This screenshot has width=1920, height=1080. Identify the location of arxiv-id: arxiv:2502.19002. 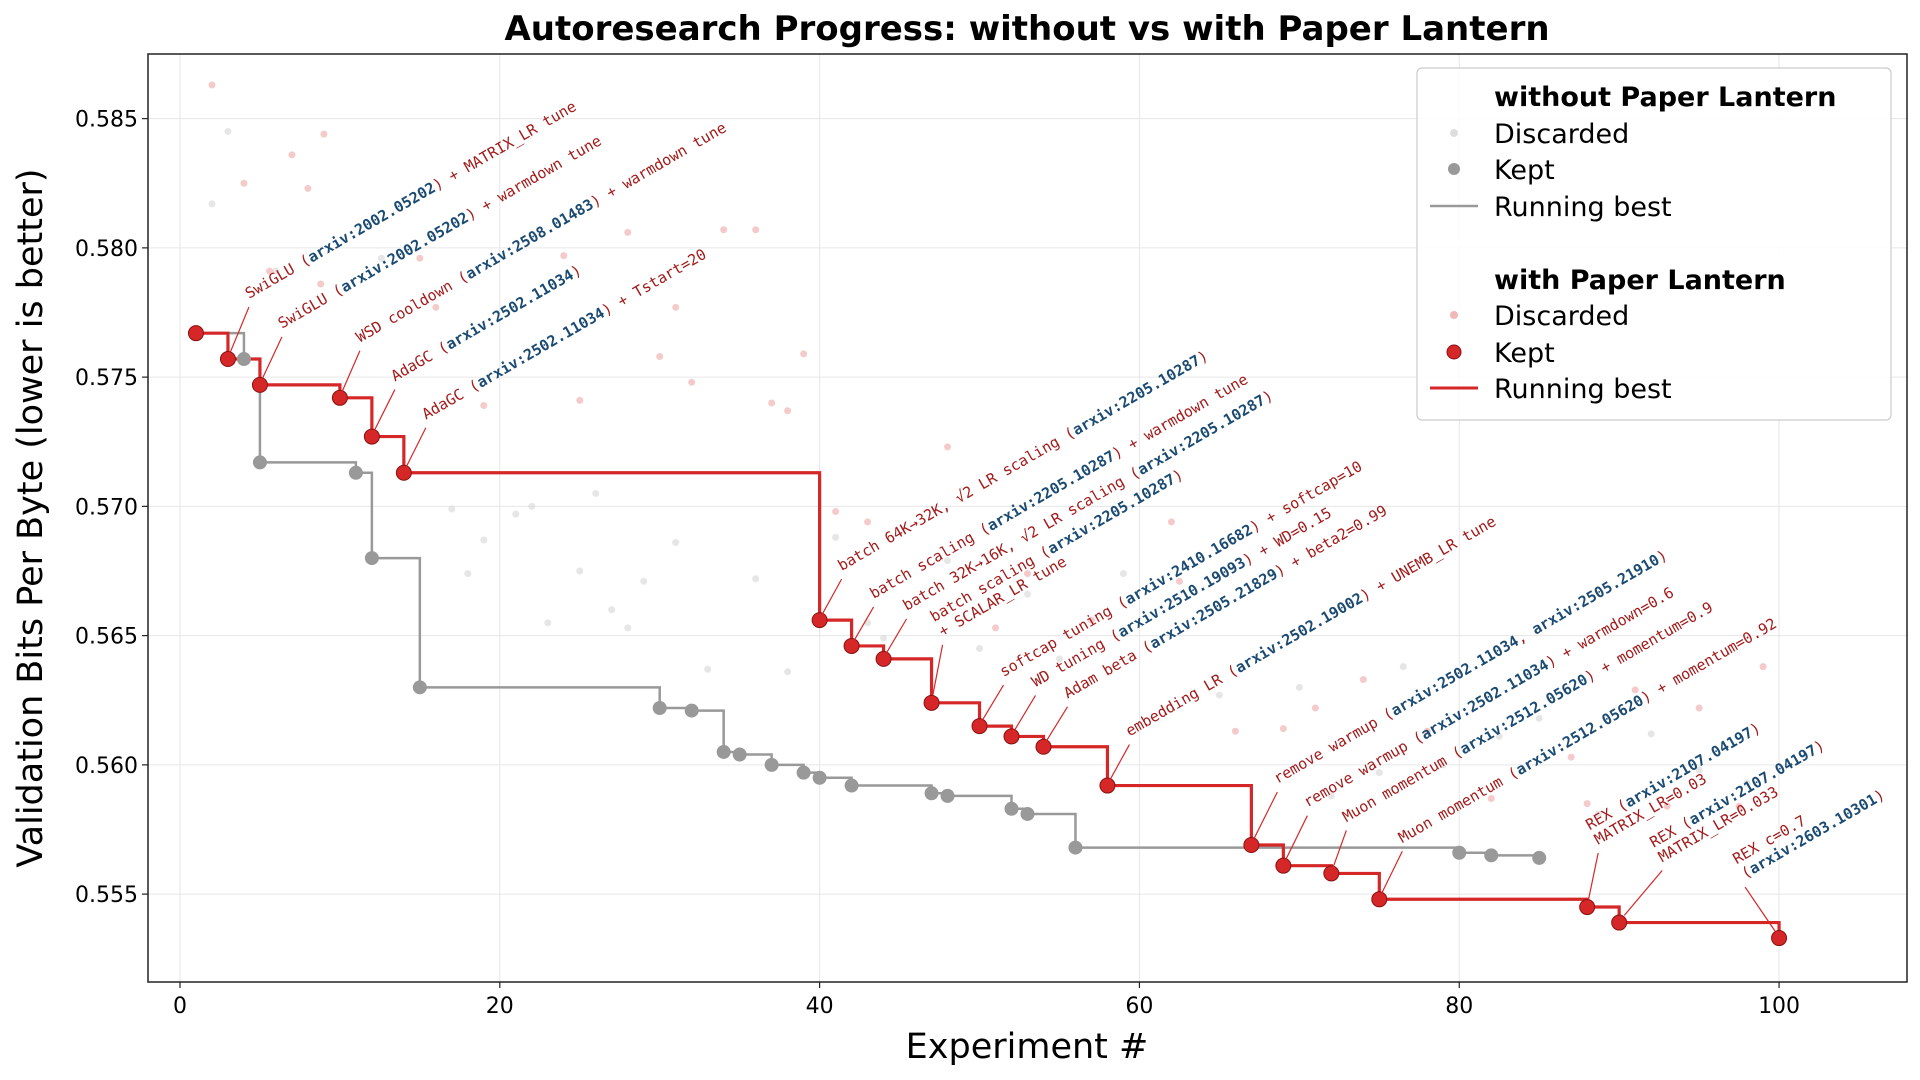
(1299, 633).